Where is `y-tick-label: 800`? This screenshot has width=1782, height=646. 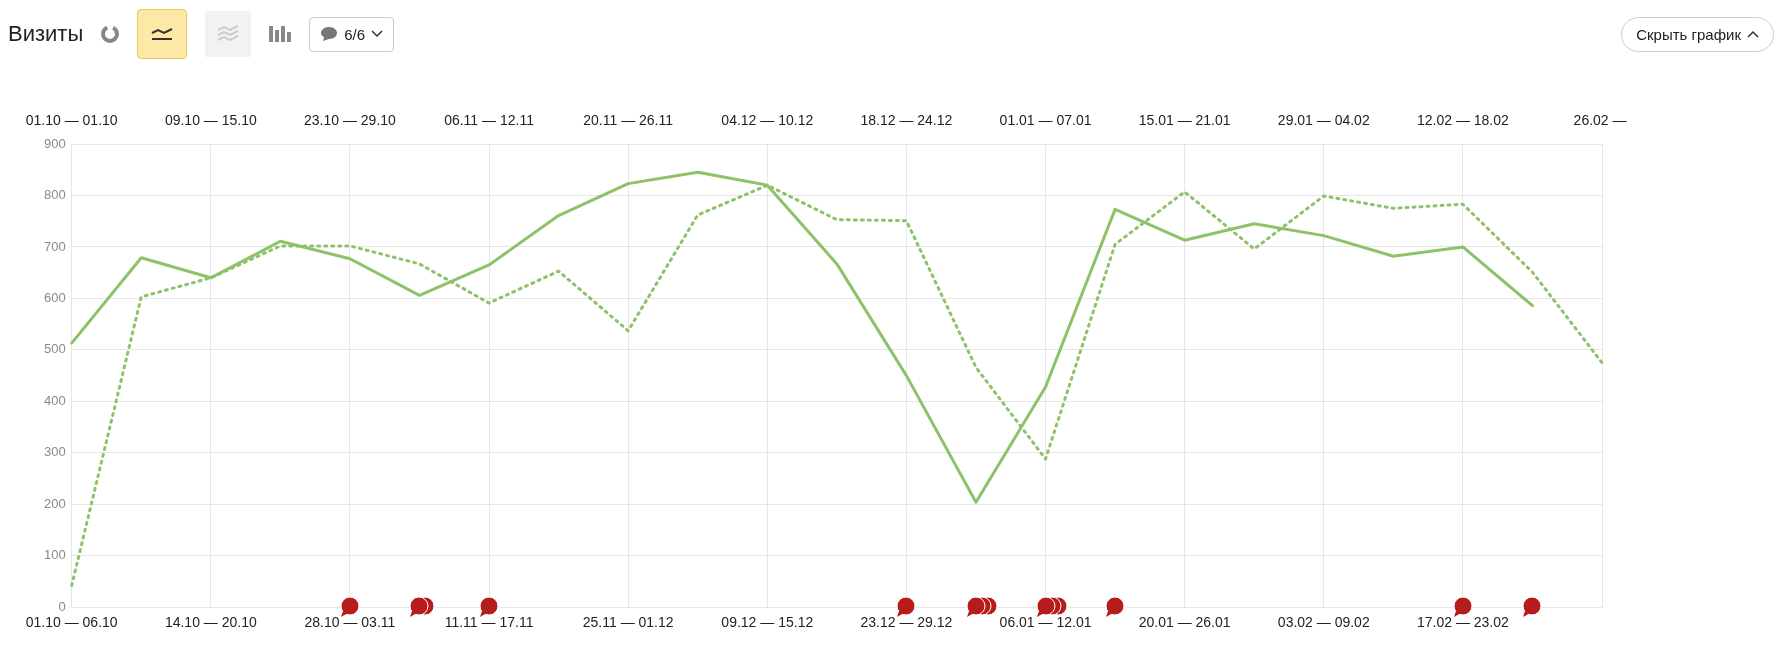 y-tick-label: 800 is located at coordinates (54, 195).